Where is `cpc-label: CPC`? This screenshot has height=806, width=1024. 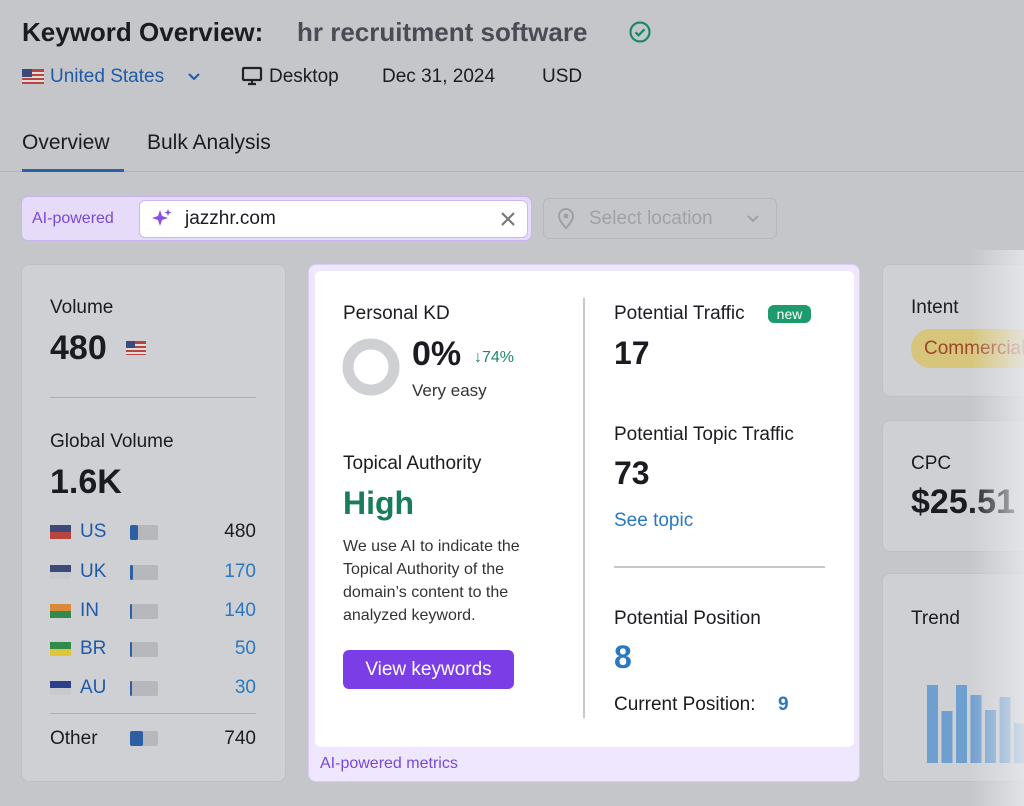 cpc-label: CPC is located at coordinates (931, 463).